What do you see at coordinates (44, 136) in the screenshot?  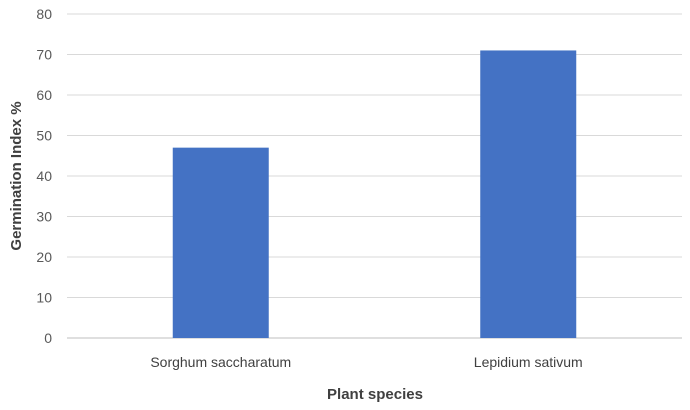 I see `y-tick-label: 50` at bounding box center [44, 136].